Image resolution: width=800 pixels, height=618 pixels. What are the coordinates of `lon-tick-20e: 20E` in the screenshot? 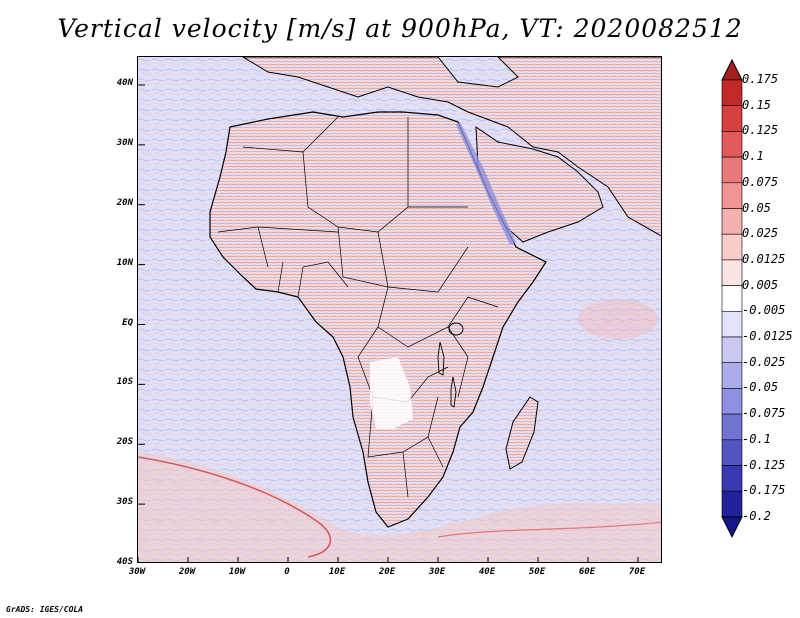 It's located at (387, 572).